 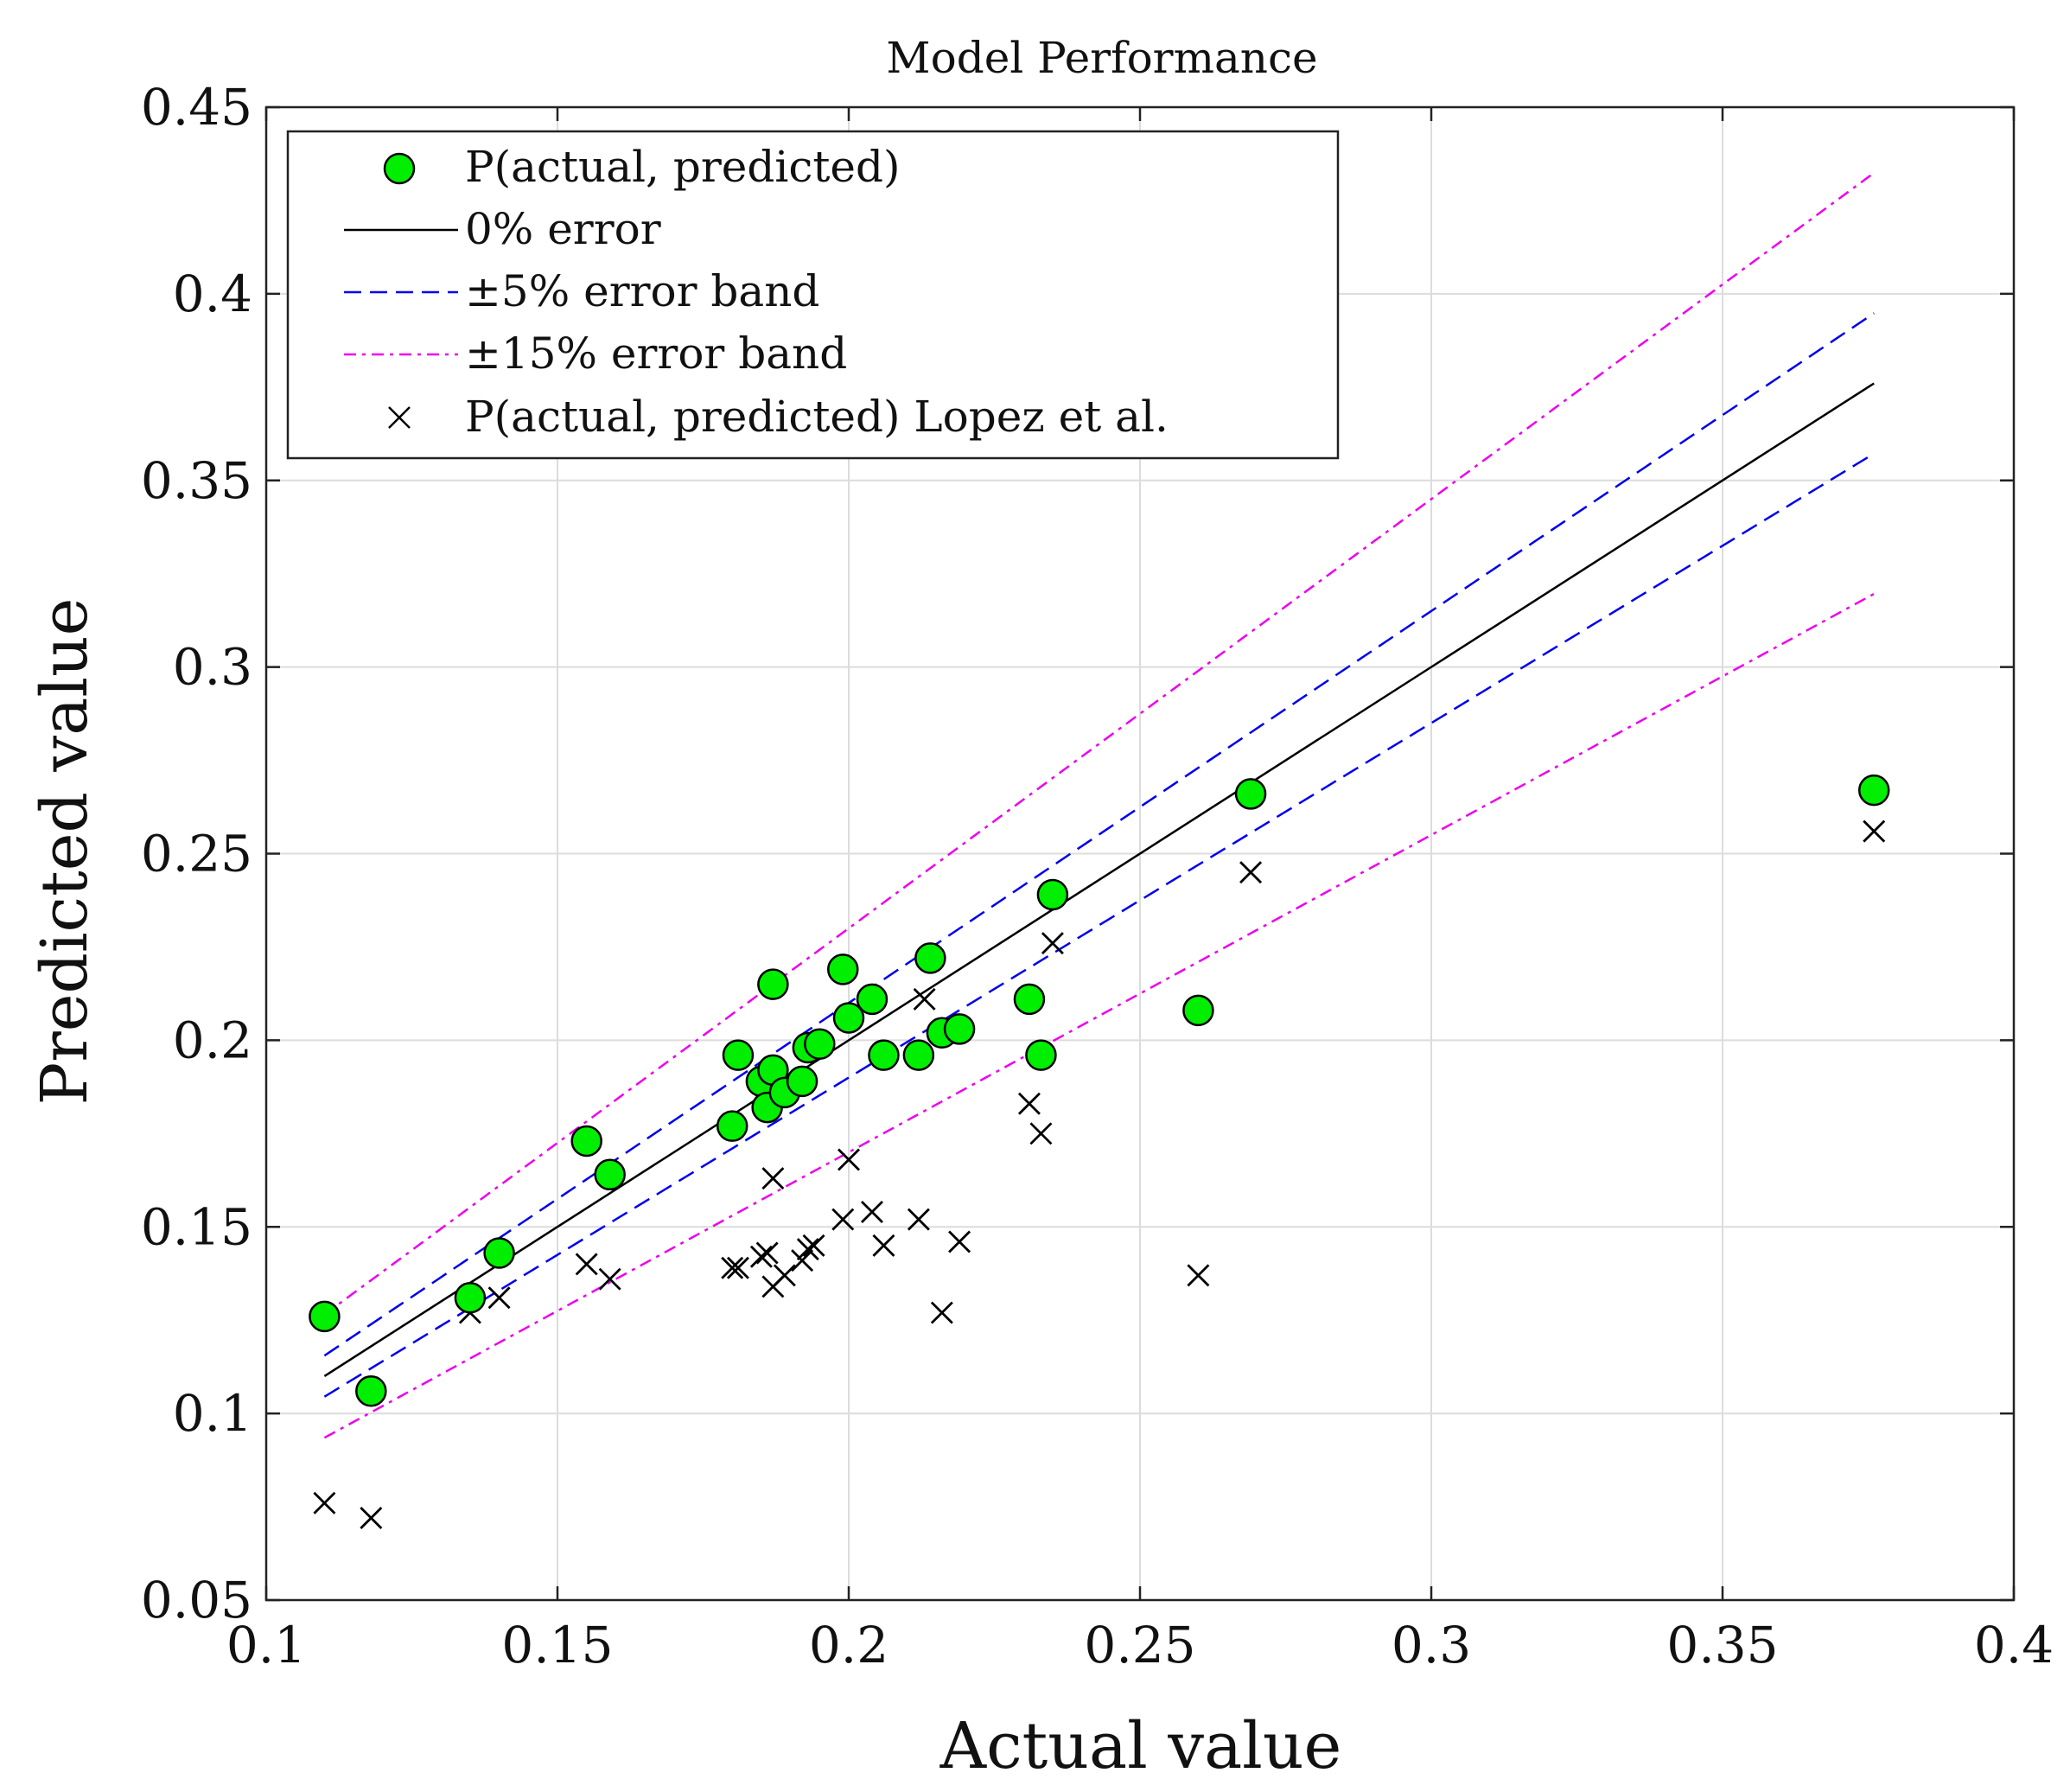 I want to click on y-tick-label-5: 0.3, so click(x=212, y=667).